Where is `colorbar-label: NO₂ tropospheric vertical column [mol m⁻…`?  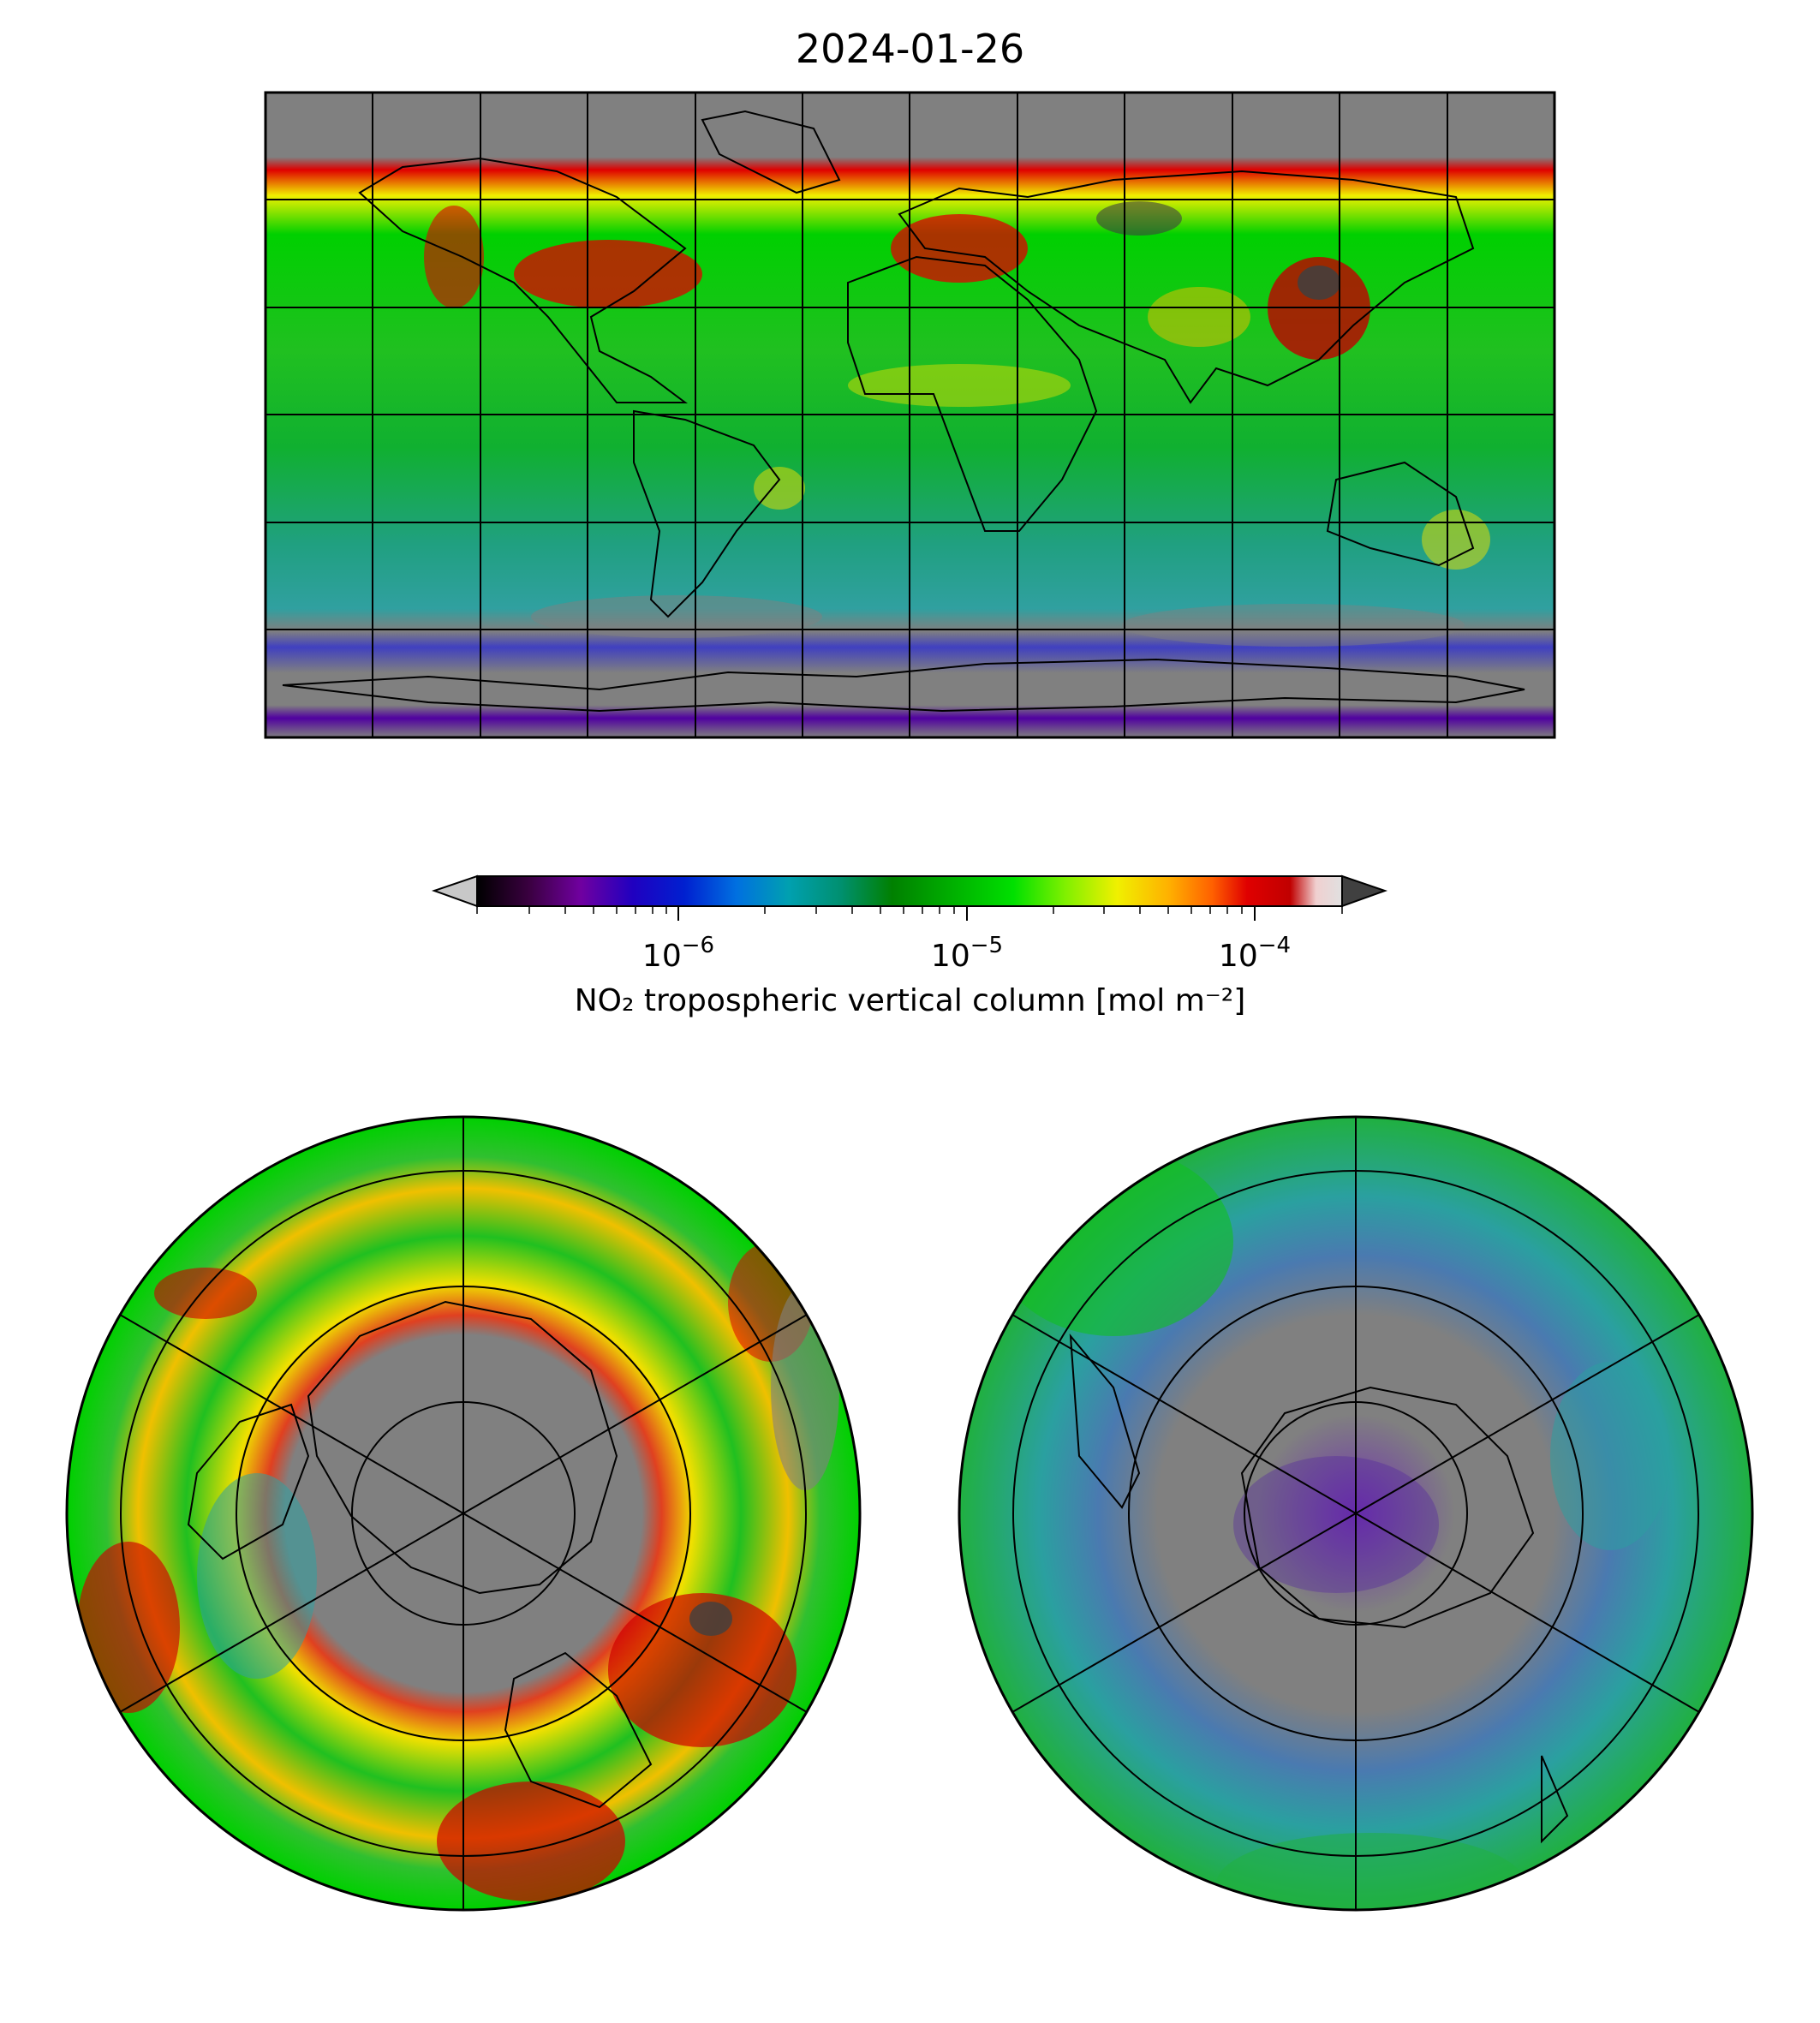 colorbar-label: NO₂ tropospheric vertical column [mol m⁻… is located at coordinates (910, 1001).